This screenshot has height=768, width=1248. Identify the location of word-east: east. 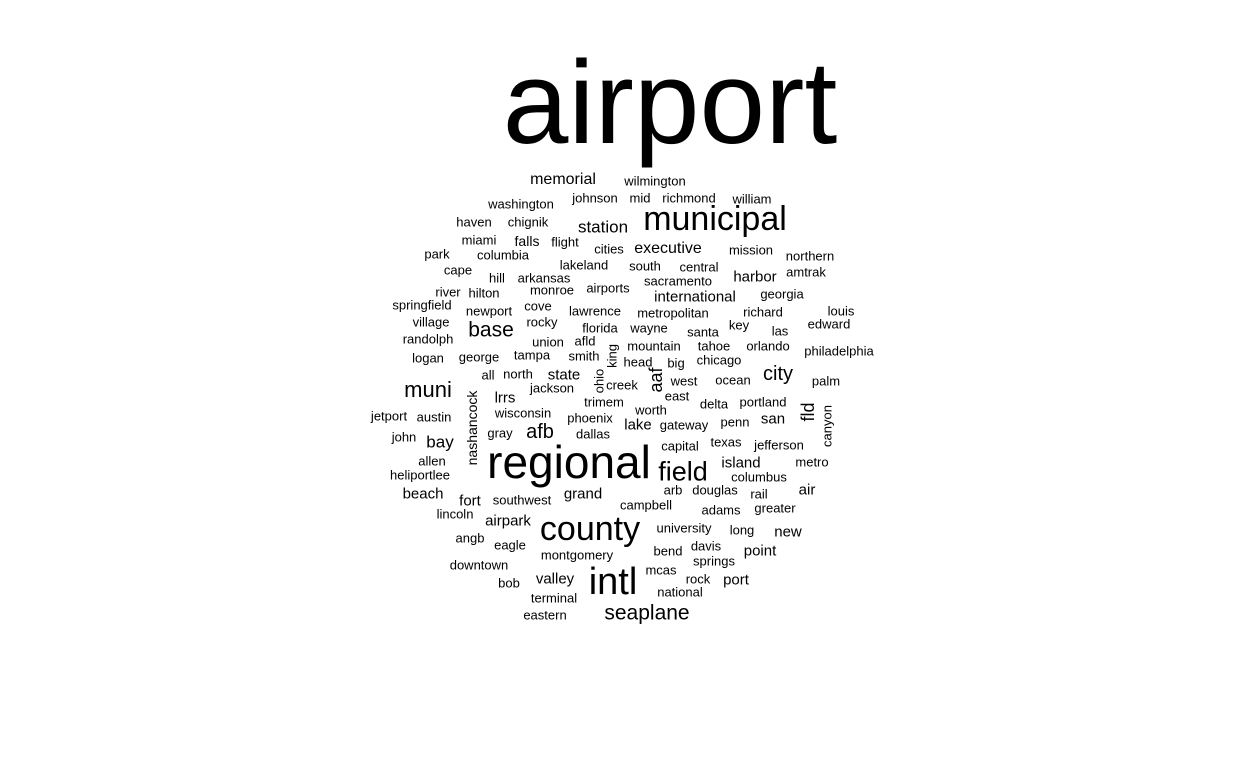
(677, 396).